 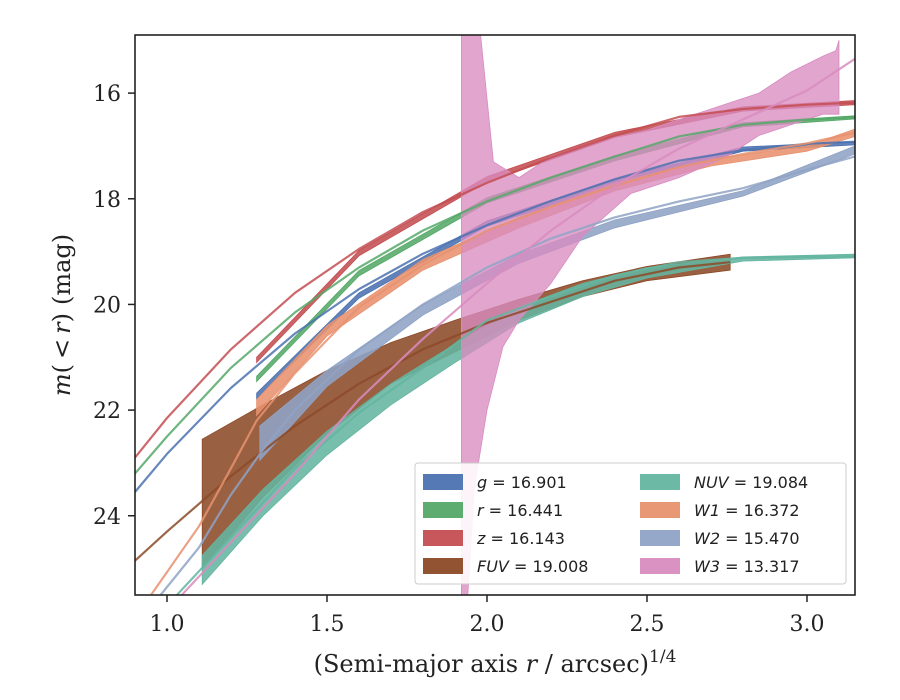 I want to click on legend-swatch-w3, so click(x=660, y=566).